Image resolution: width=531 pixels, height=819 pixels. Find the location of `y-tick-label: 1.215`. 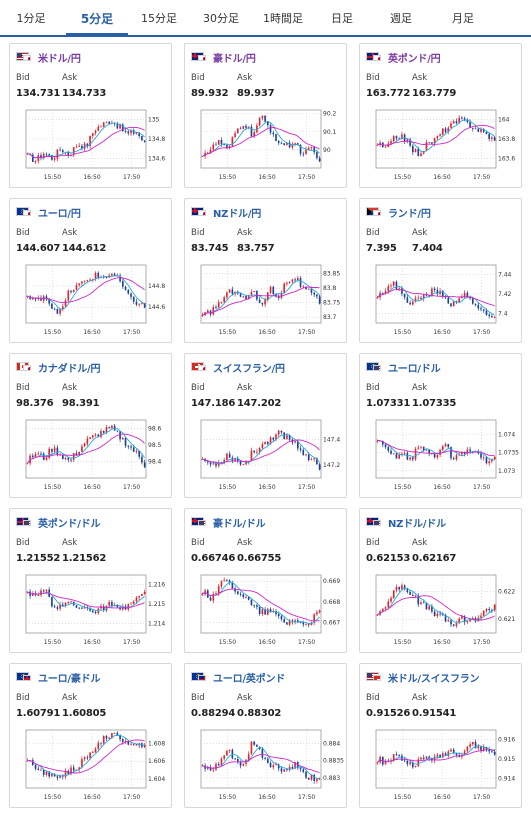

y-tick-label: 1.215 is located at coordinates (156, 604).